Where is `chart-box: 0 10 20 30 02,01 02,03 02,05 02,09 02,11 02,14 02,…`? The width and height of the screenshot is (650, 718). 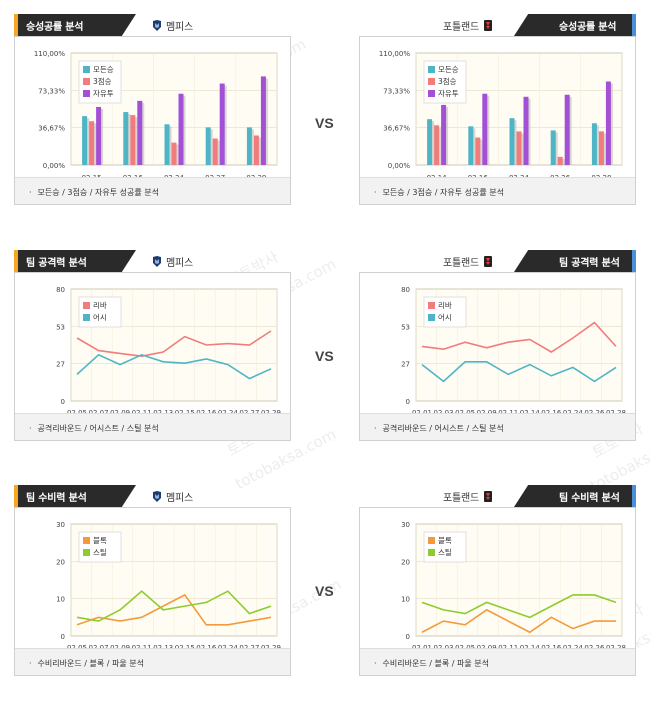
chart-box: 0 10 20 30 02,01 02,03 02,05 02,09 02,11 02,14 02,… is located at coordinates (497, 591).